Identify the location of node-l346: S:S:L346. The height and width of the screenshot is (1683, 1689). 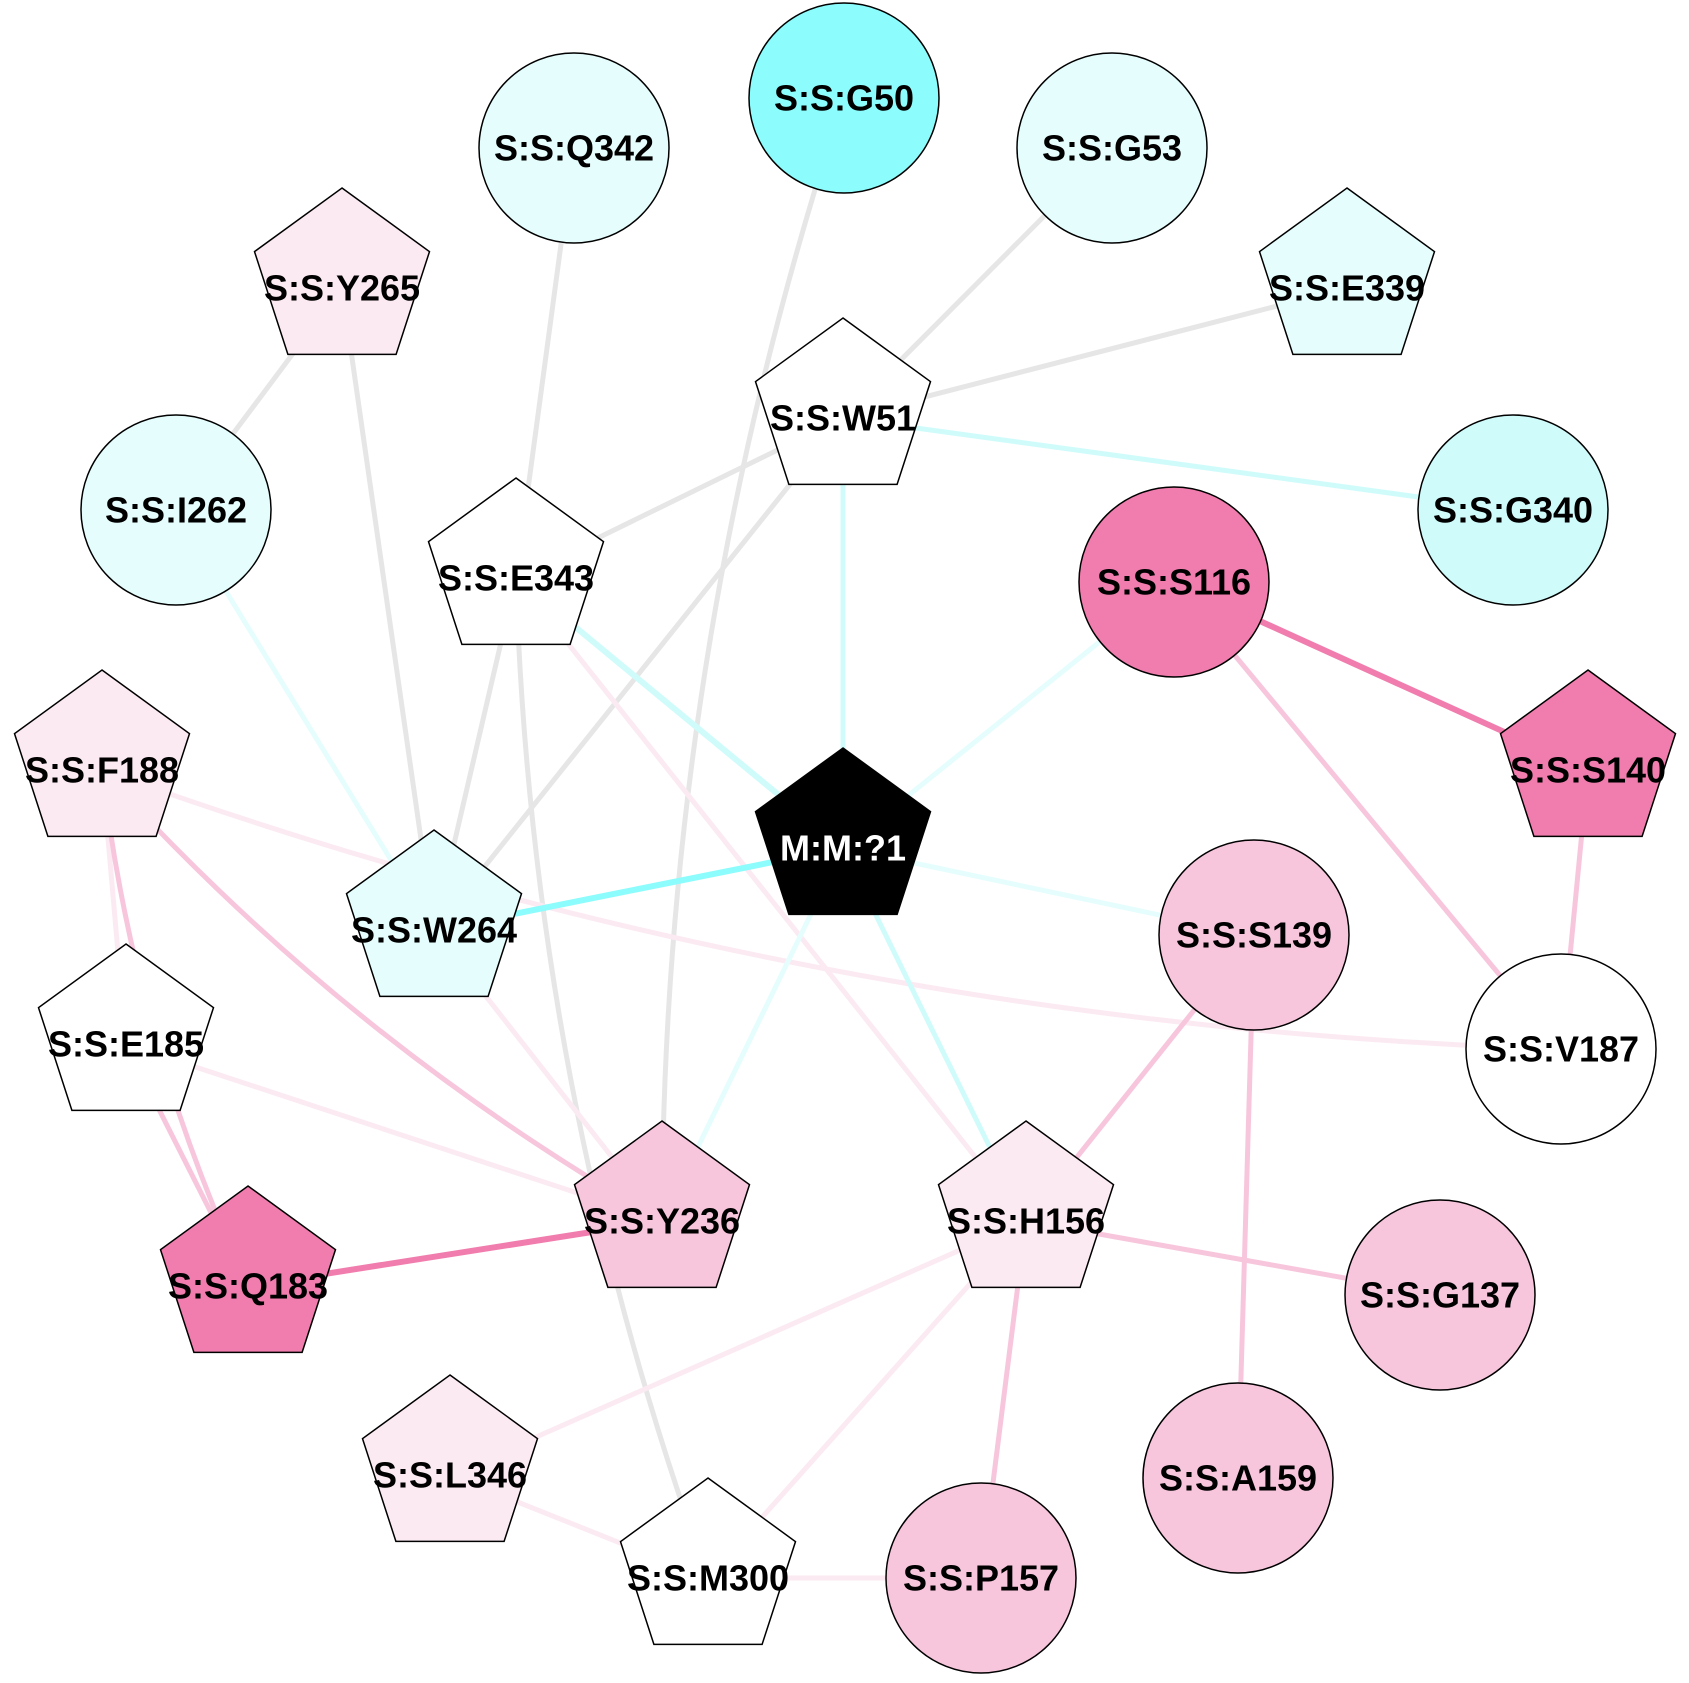
(450, 1458).